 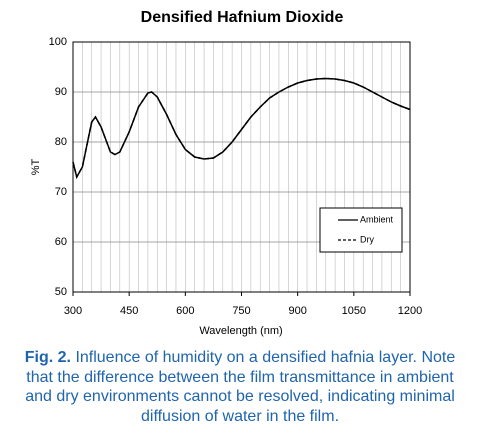 I want to click on legend-label: Ambient, so click(x=377, y=219).